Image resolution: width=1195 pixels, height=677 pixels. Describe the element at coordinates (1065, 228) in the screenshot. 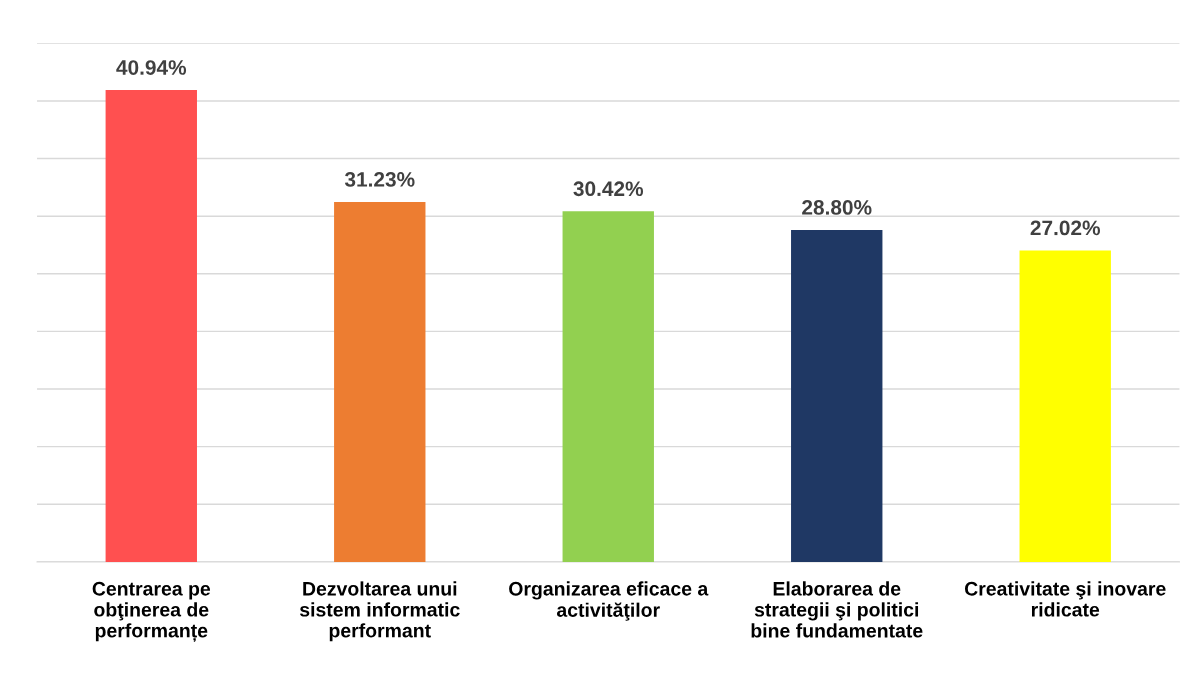

I see `data-label: 27.02%` at that location.